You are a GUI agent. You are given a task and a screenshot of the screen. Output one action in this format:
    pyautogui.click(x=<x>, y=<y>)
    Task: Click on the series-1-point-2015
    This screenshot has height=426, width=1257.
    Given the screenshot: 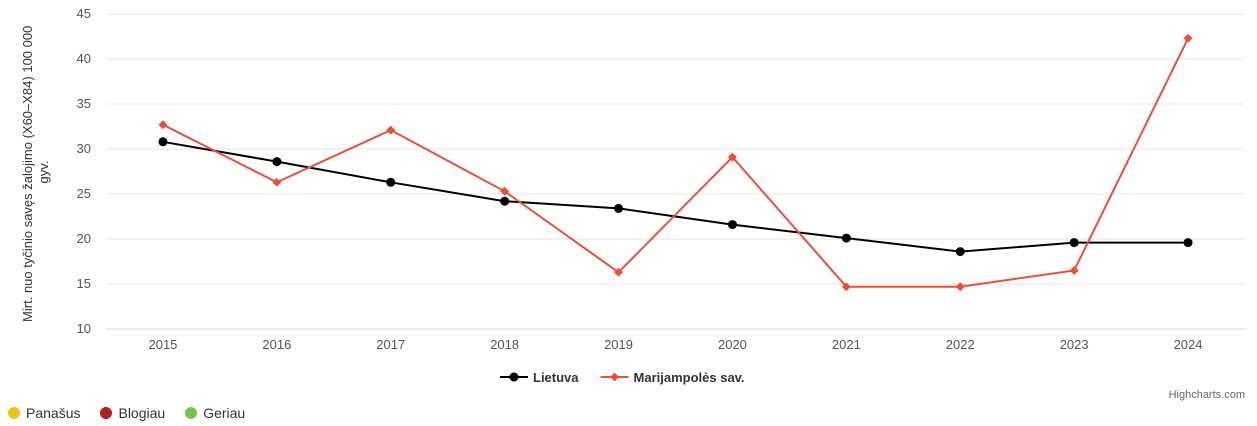 What is the action you would take?
    pyautogui.click(x=163, y=125)
    